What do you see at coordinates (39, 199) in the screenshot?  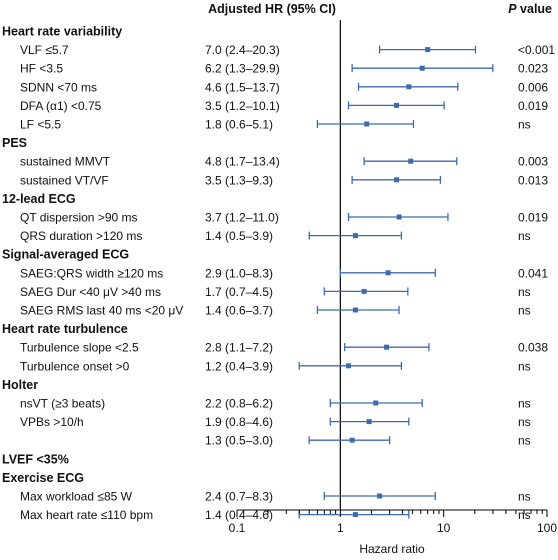 I see `group-heading: 12-lead ECG` at bounding box center [39, 199].